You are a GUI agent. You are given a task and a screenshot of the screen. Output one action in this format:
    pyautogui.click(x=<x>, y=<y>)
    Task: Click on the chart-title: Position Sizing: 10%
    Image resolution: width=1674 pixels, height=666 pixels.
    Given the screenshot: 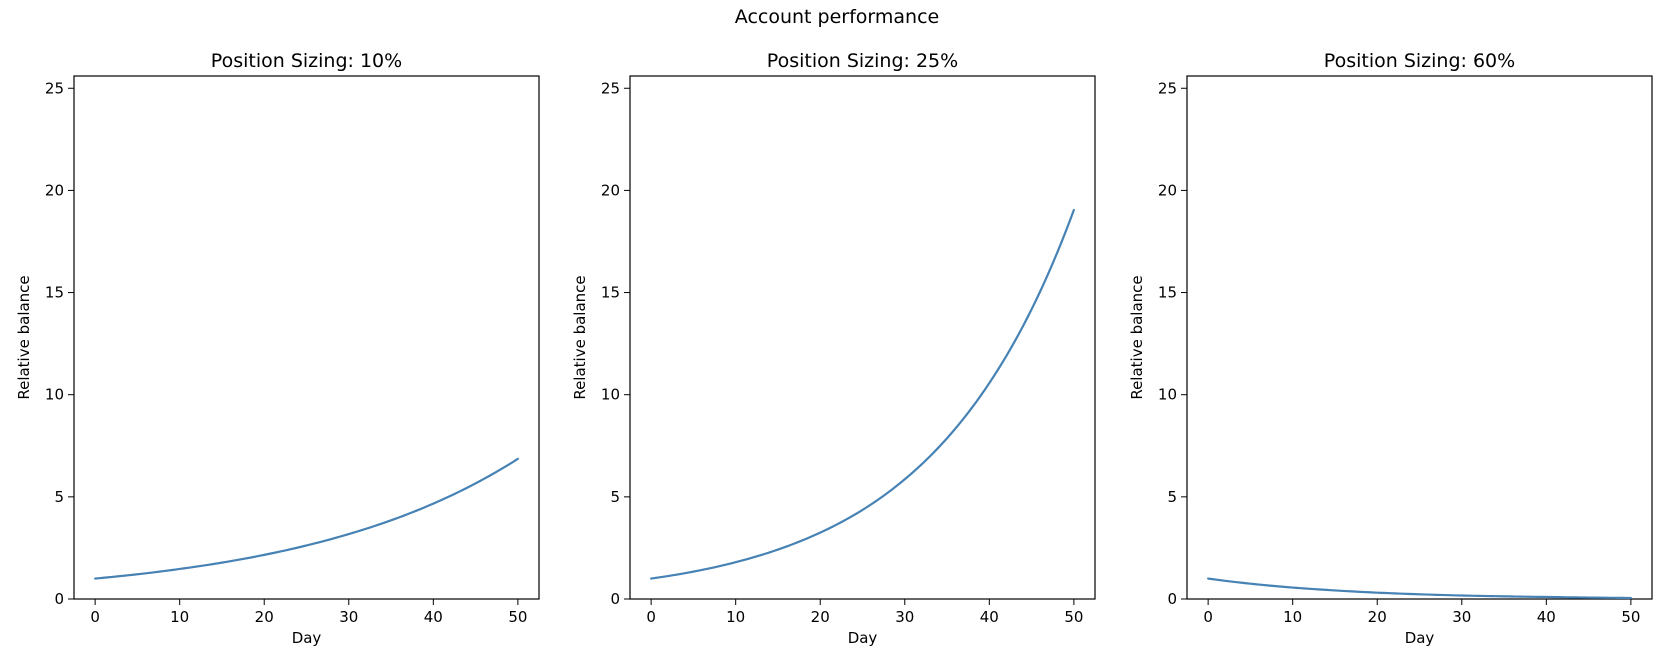 What is the action you would take?
    pyautogui.click(x=306, y=61)
    